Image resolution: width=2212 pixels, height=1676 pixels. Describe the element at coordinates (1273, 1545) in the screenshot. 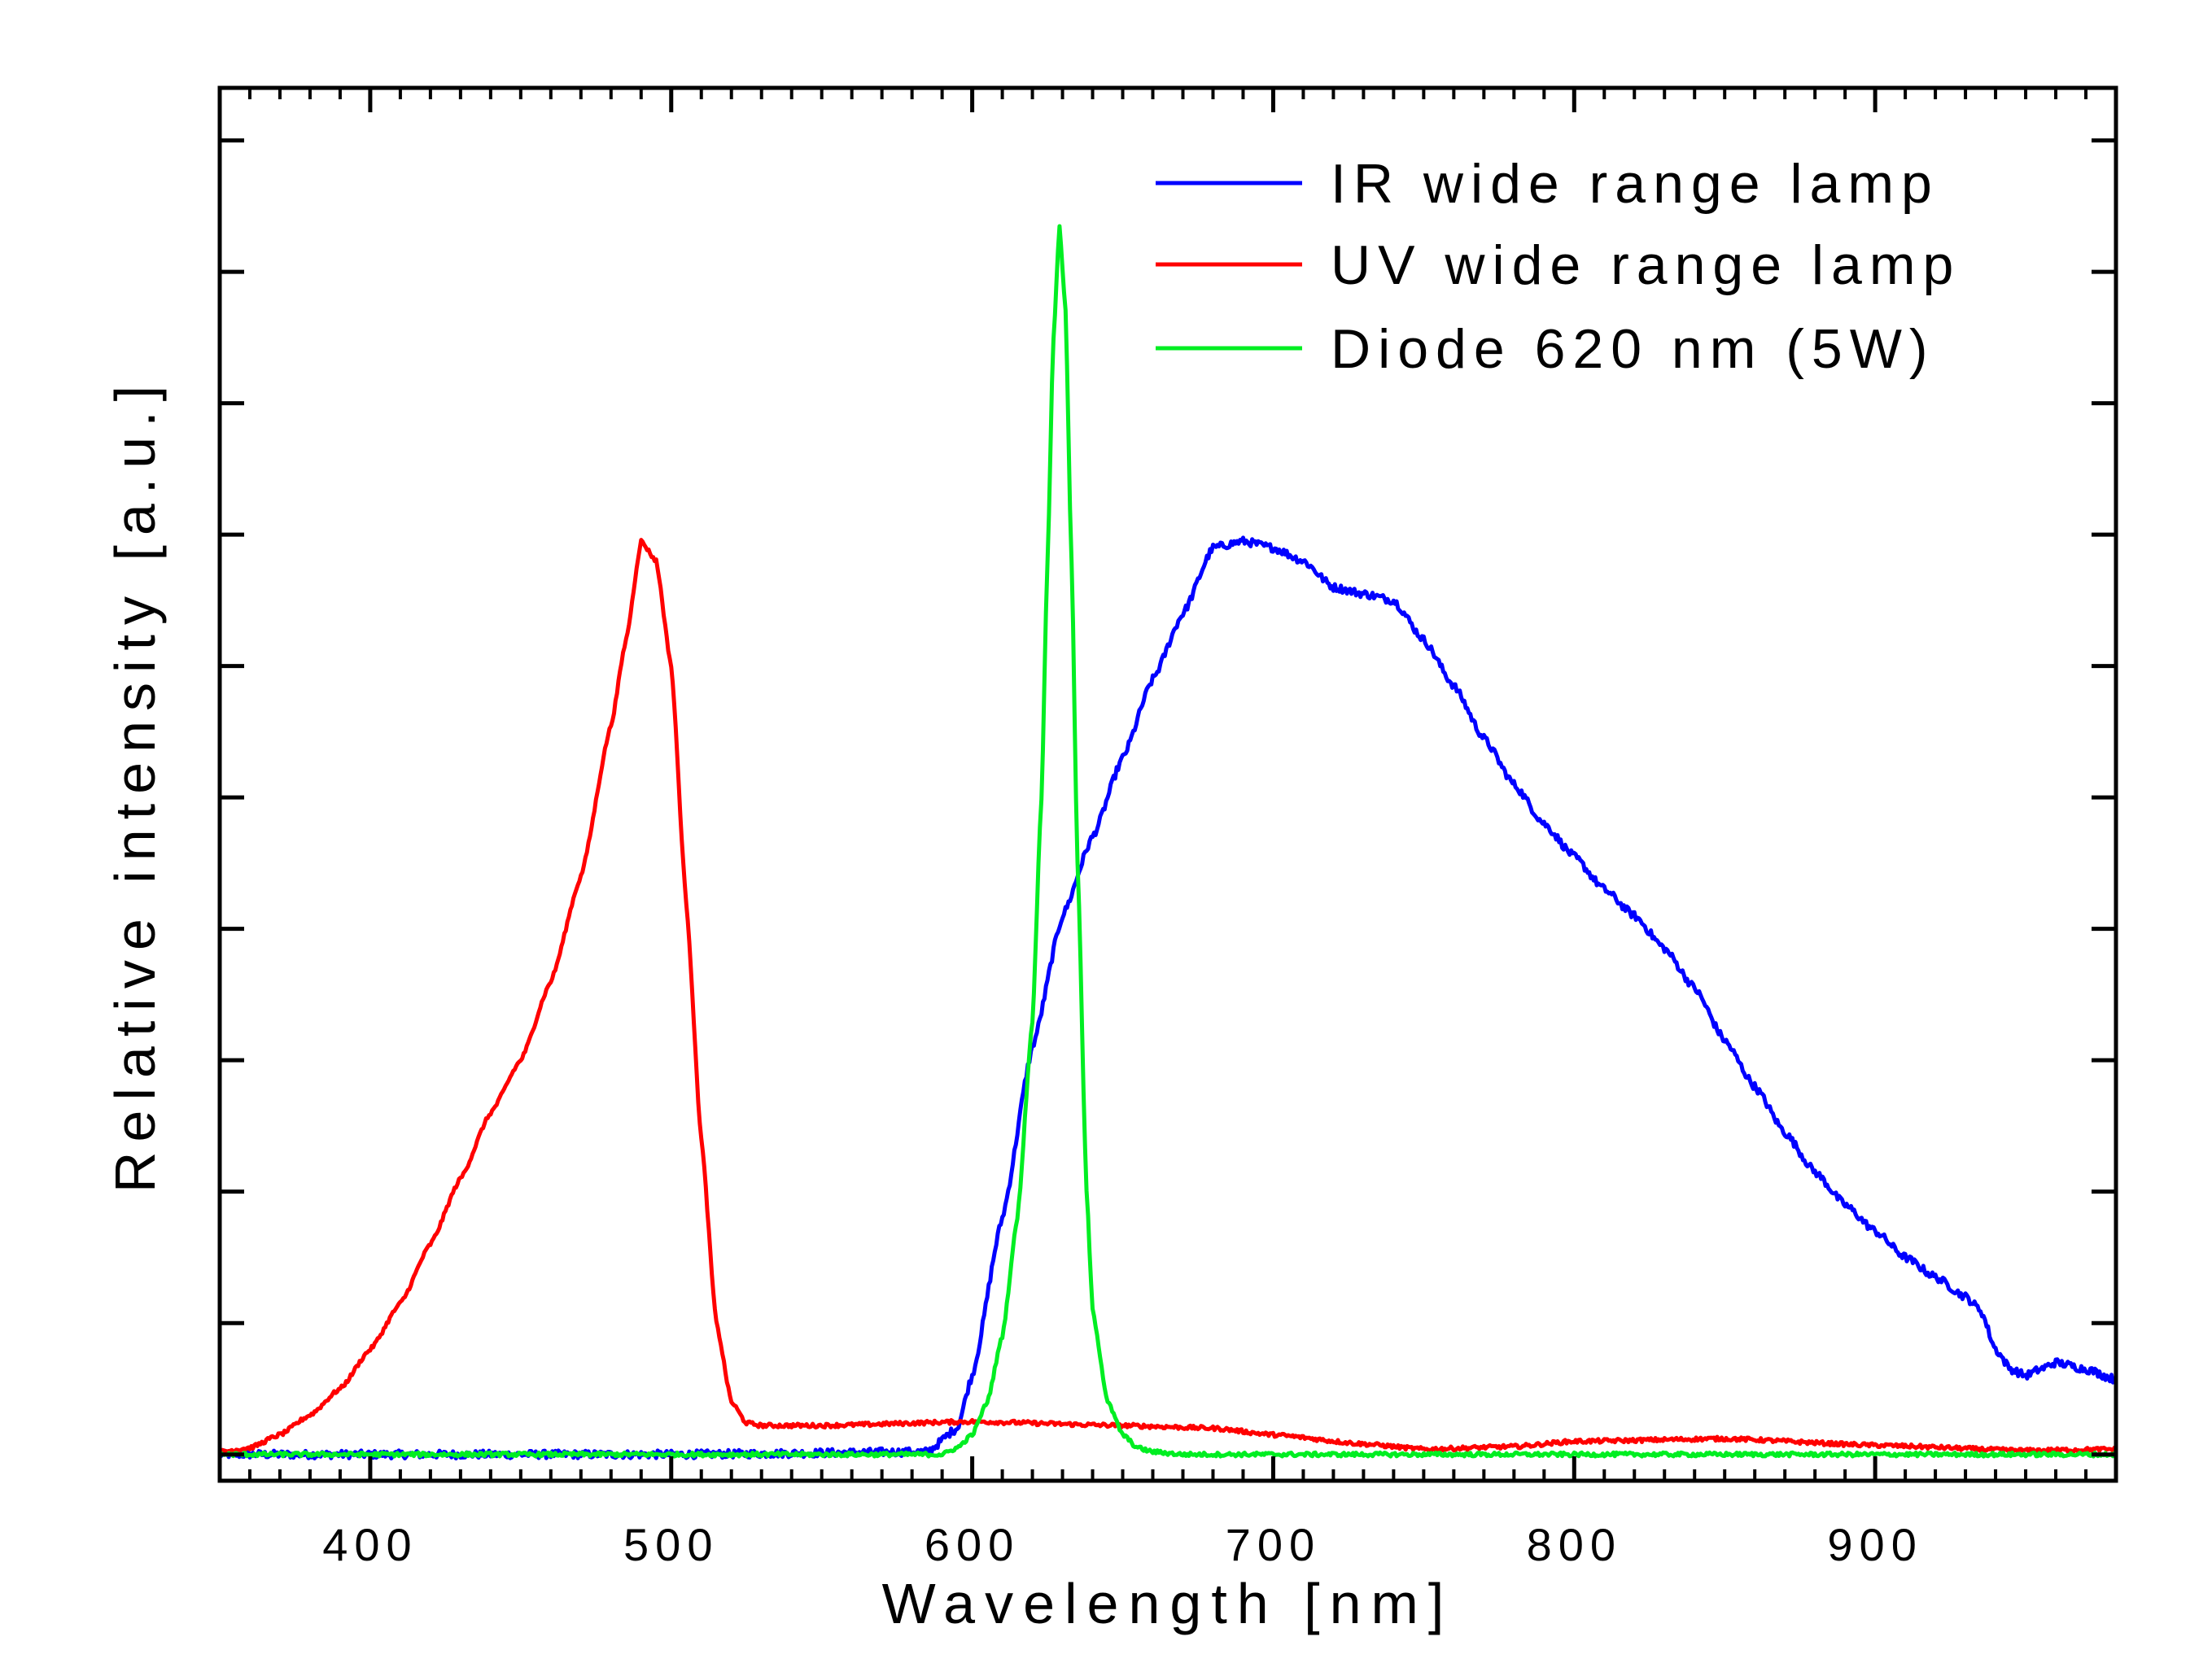

I see `x-tick-label-700: 700` at that location.